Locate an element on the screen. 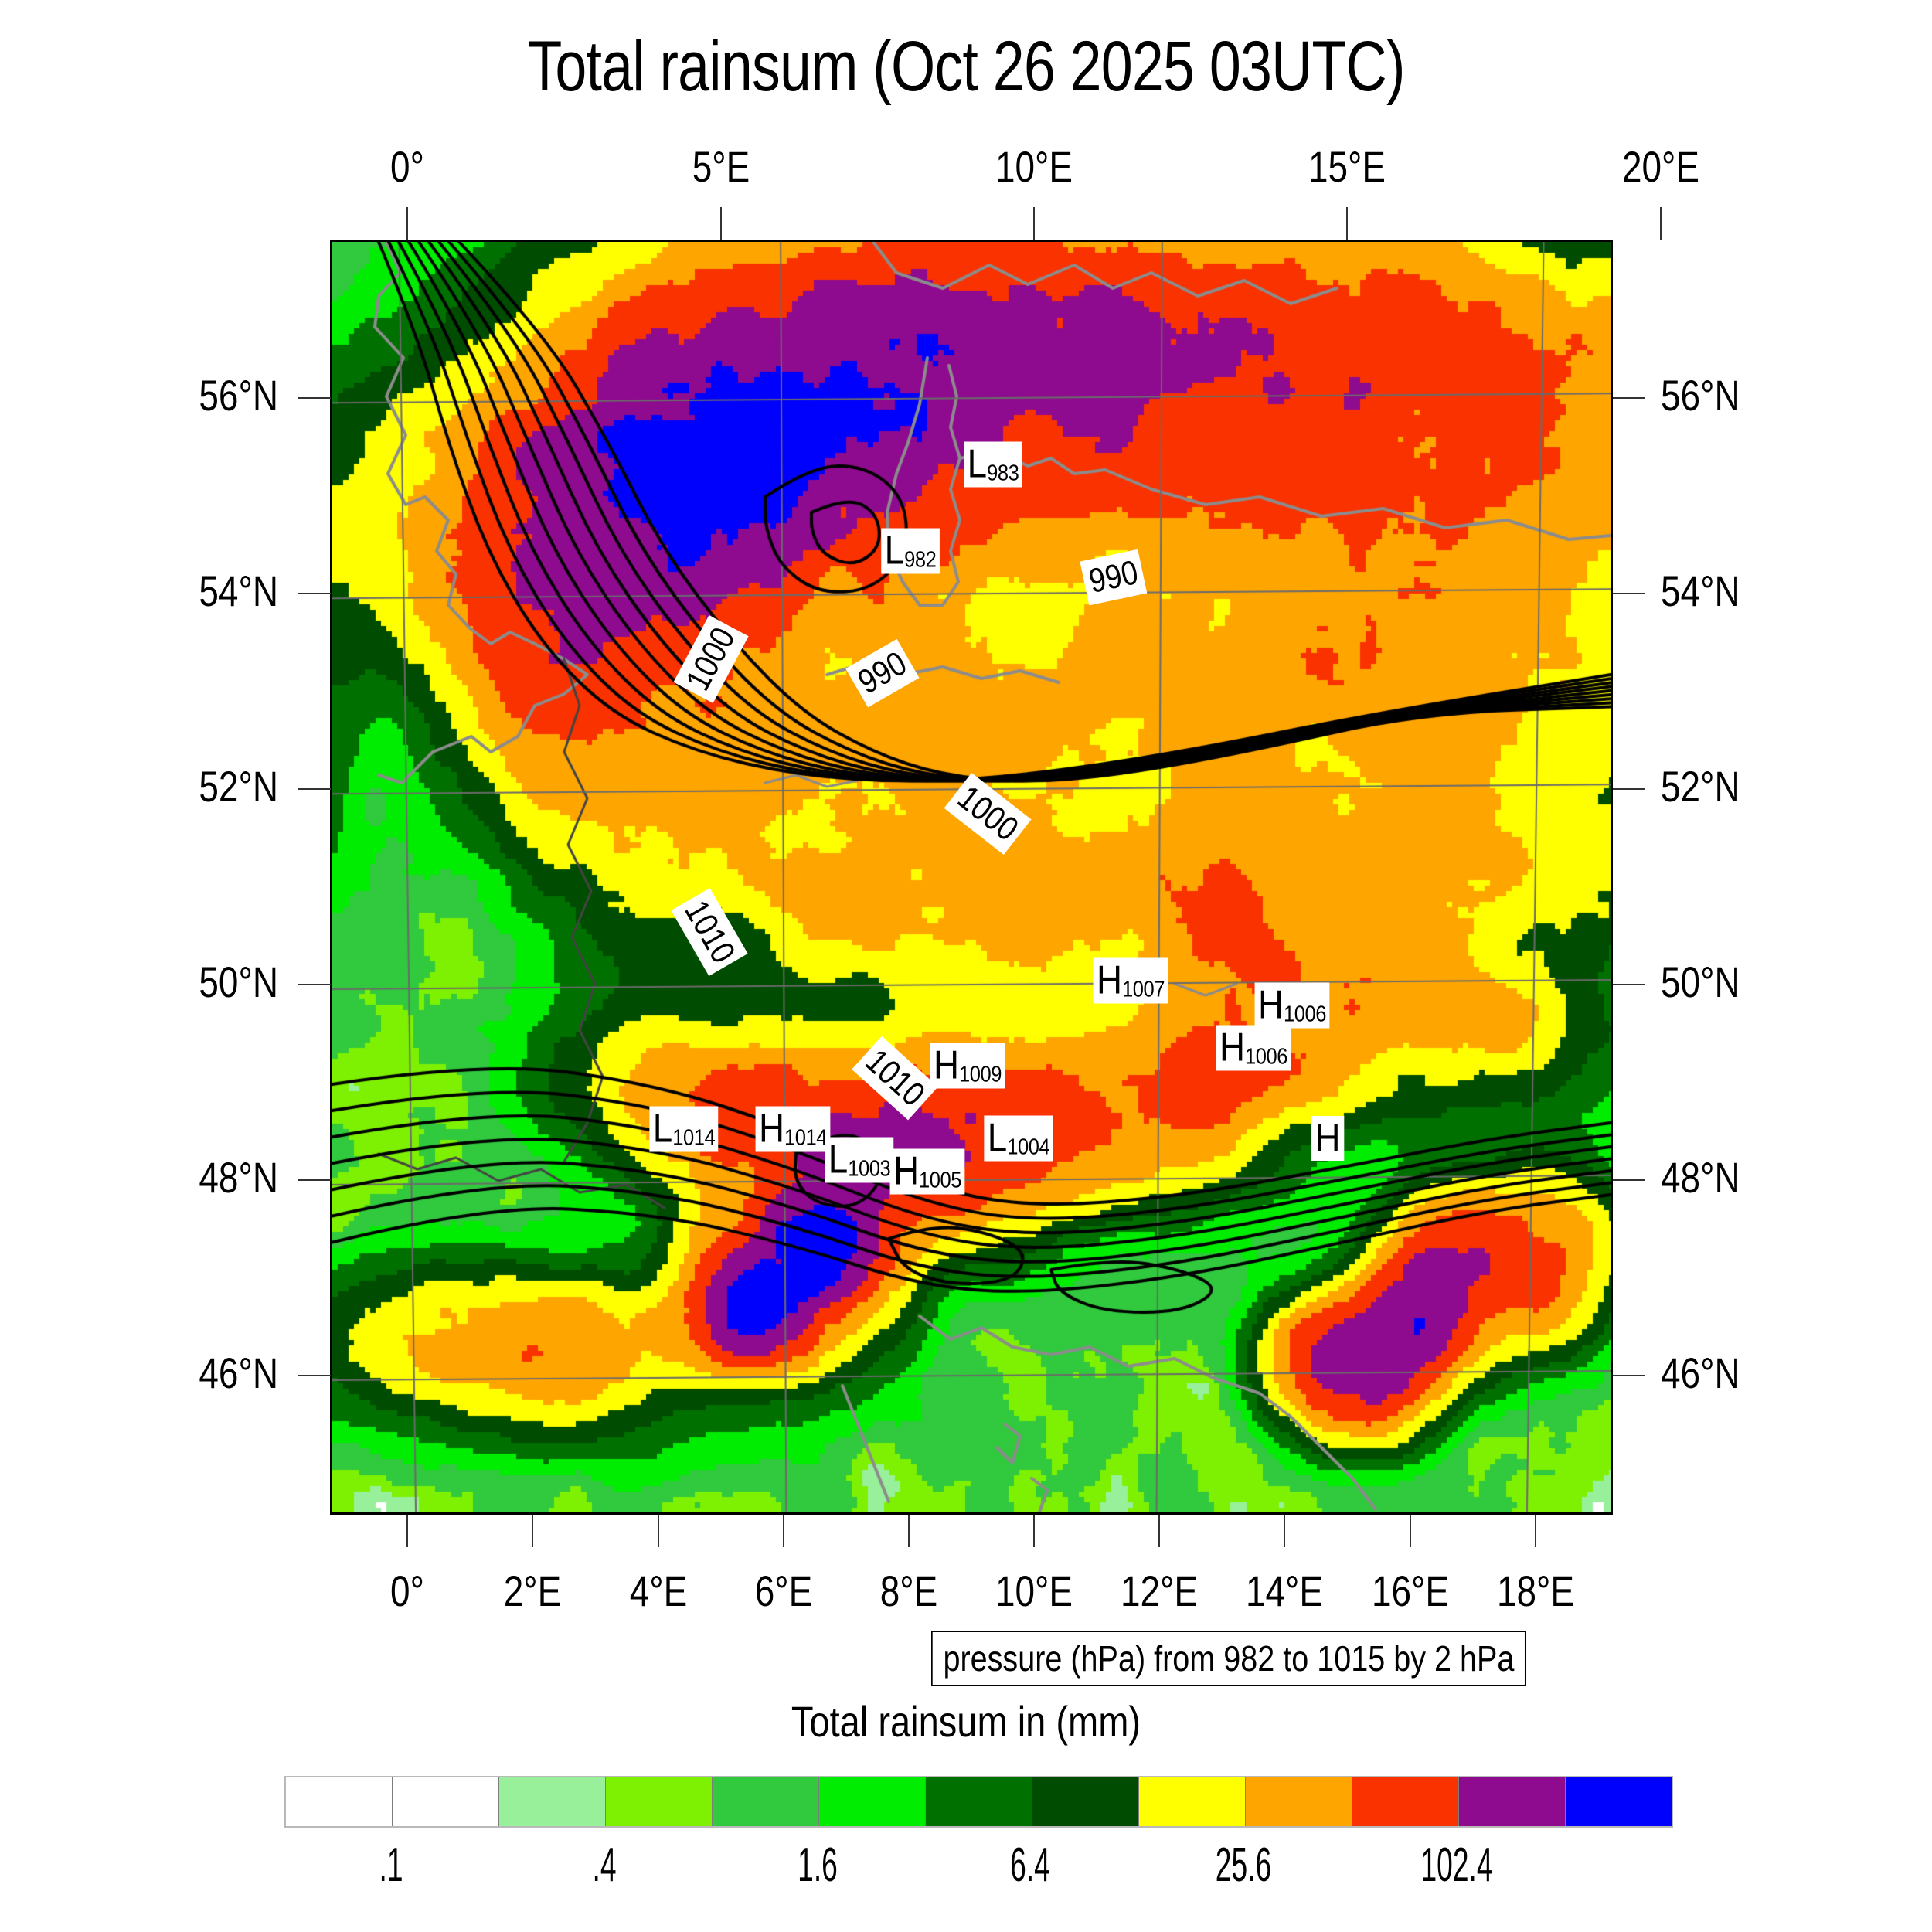  pressure-centre-L983-0: L983 is located at coordinates (993, 464).